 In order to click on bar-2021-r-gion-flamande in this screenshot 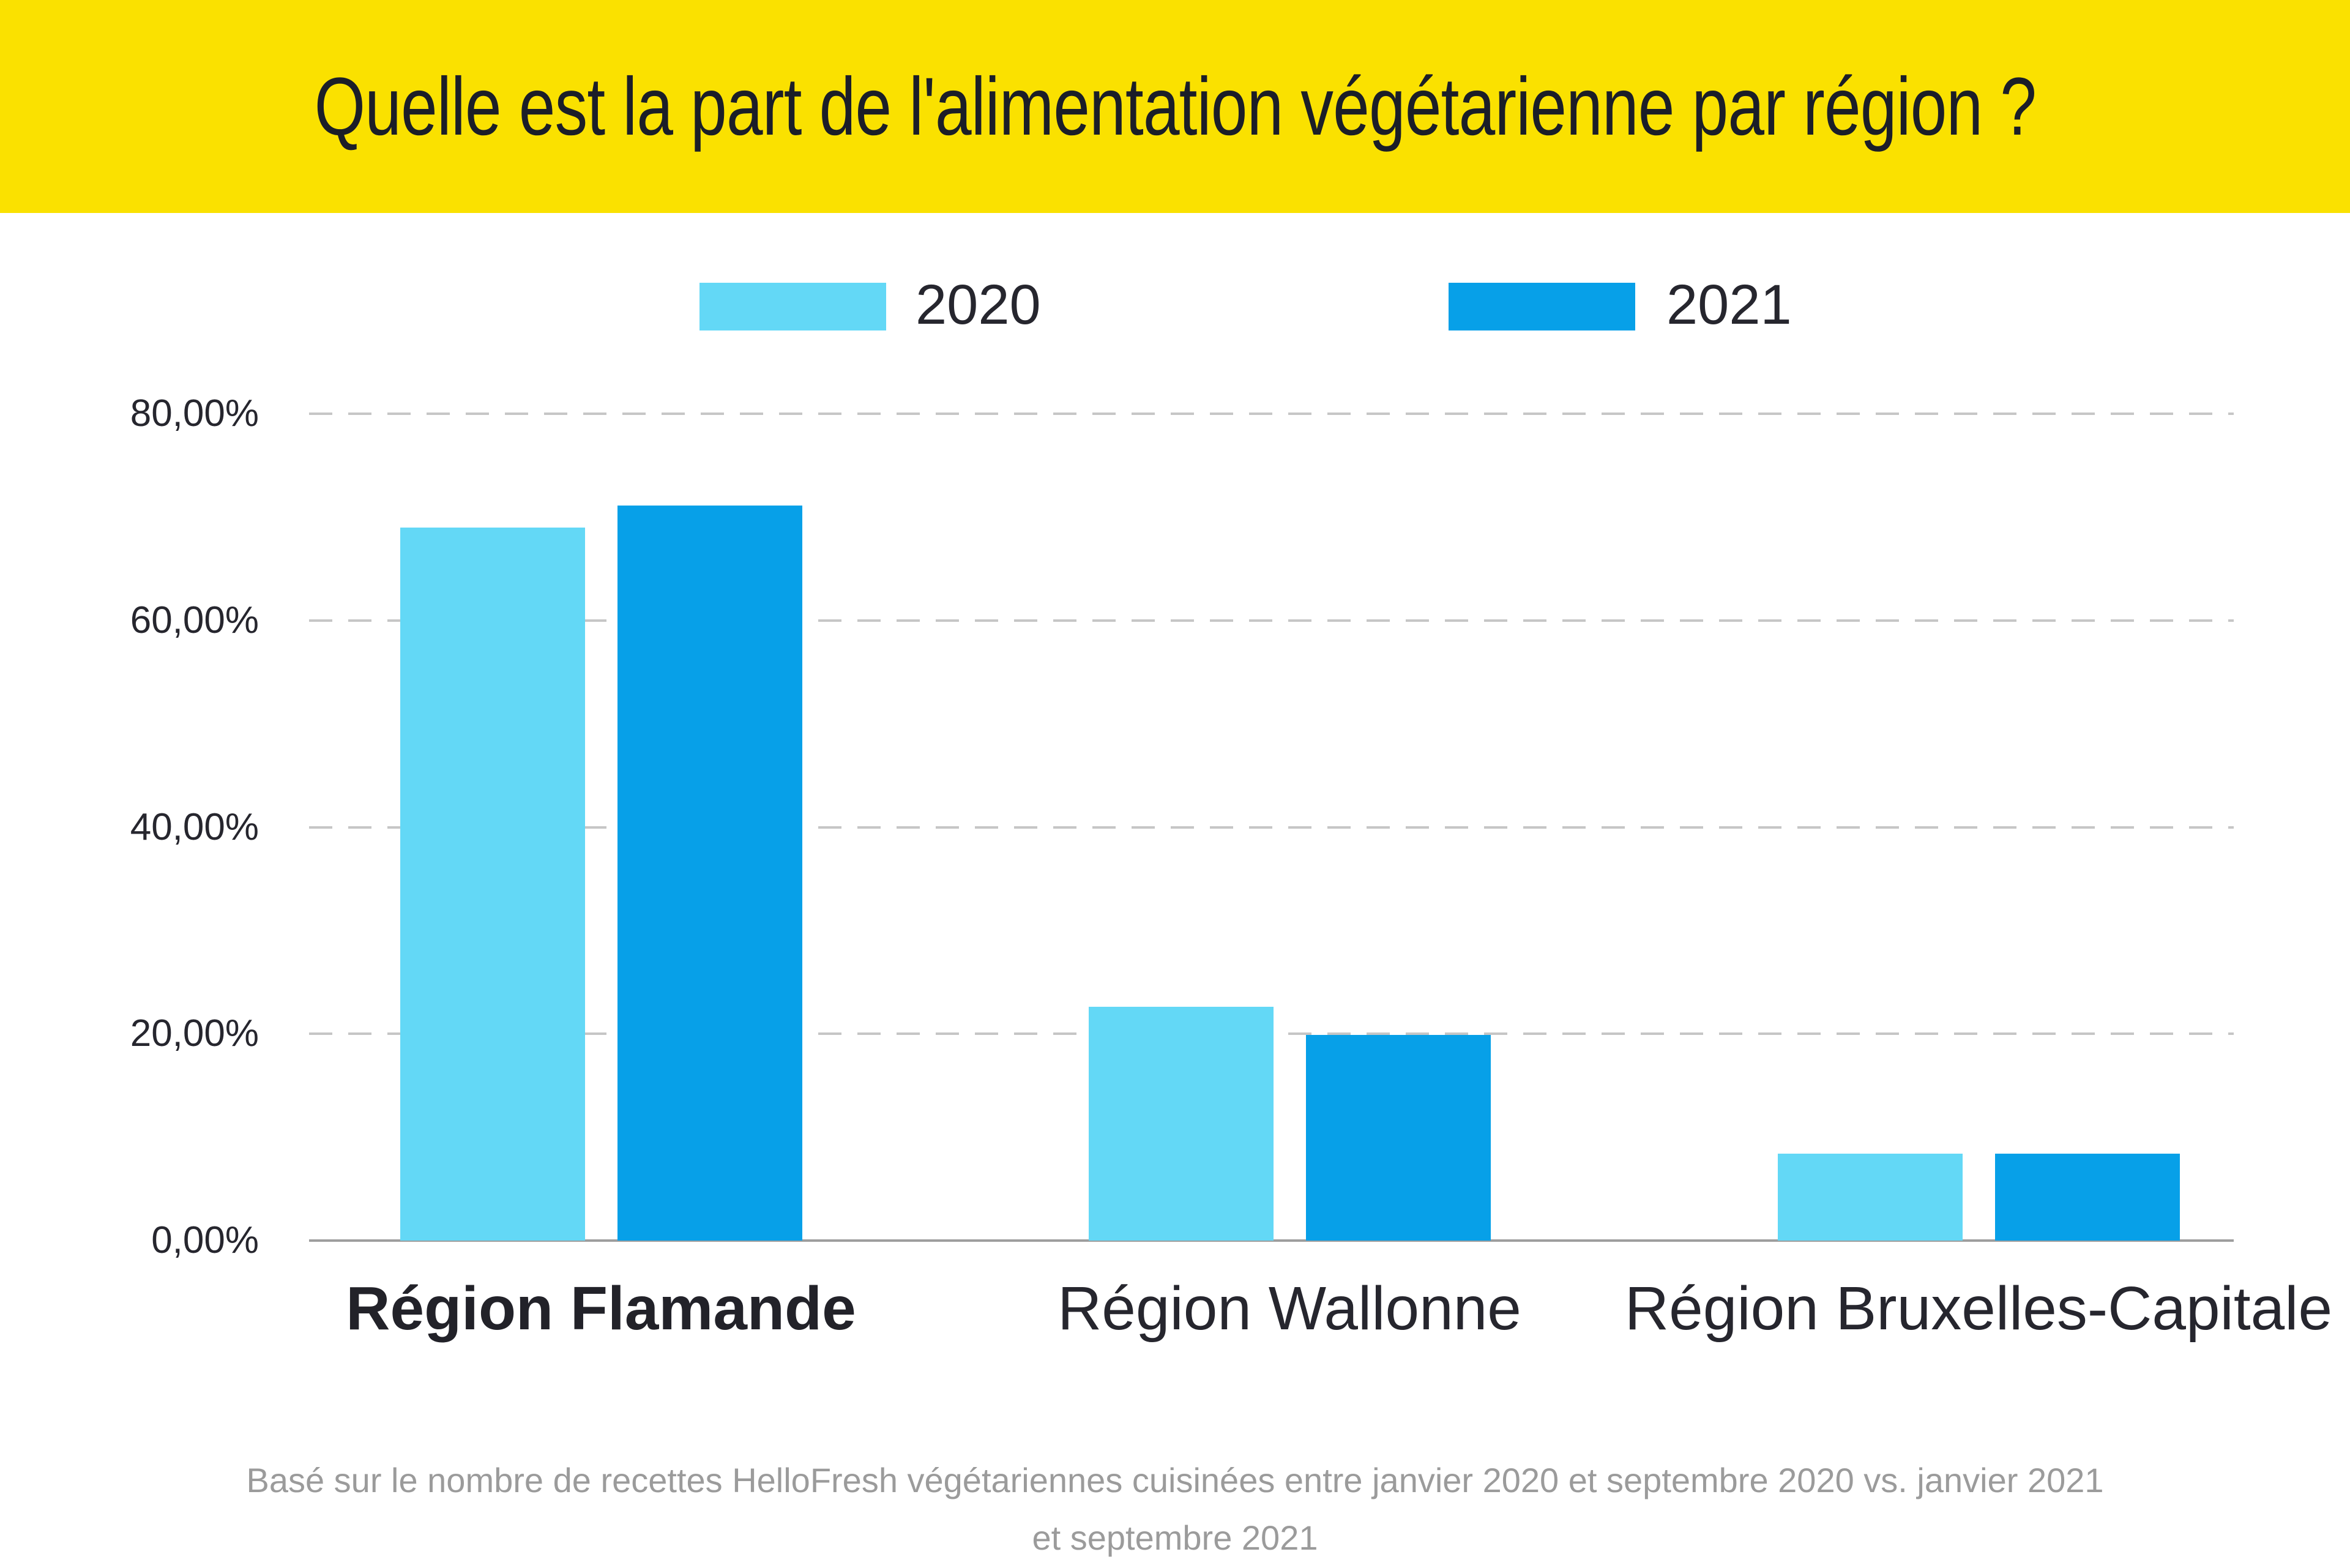, I will do `click(709, 873)`.